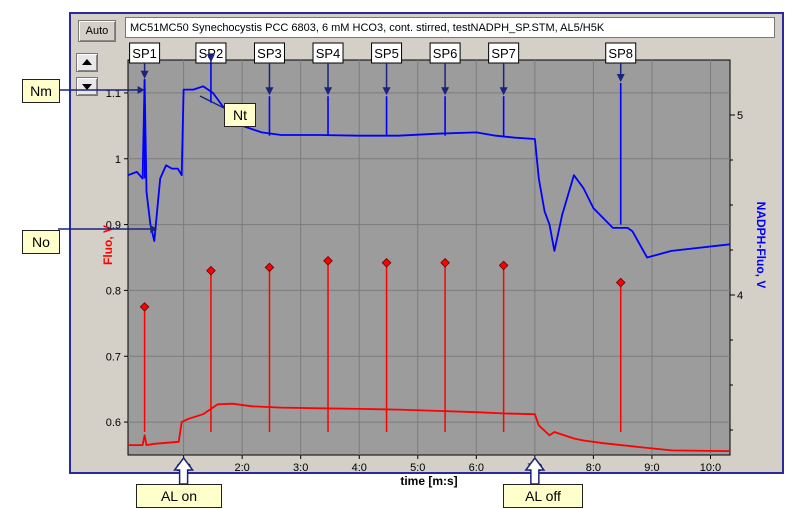 Image resolution: width=797 pixels, height=509 pixels. Describe the element at coordinates (154, 229) in the screenshot. I see `no-arrow-head` at that location.